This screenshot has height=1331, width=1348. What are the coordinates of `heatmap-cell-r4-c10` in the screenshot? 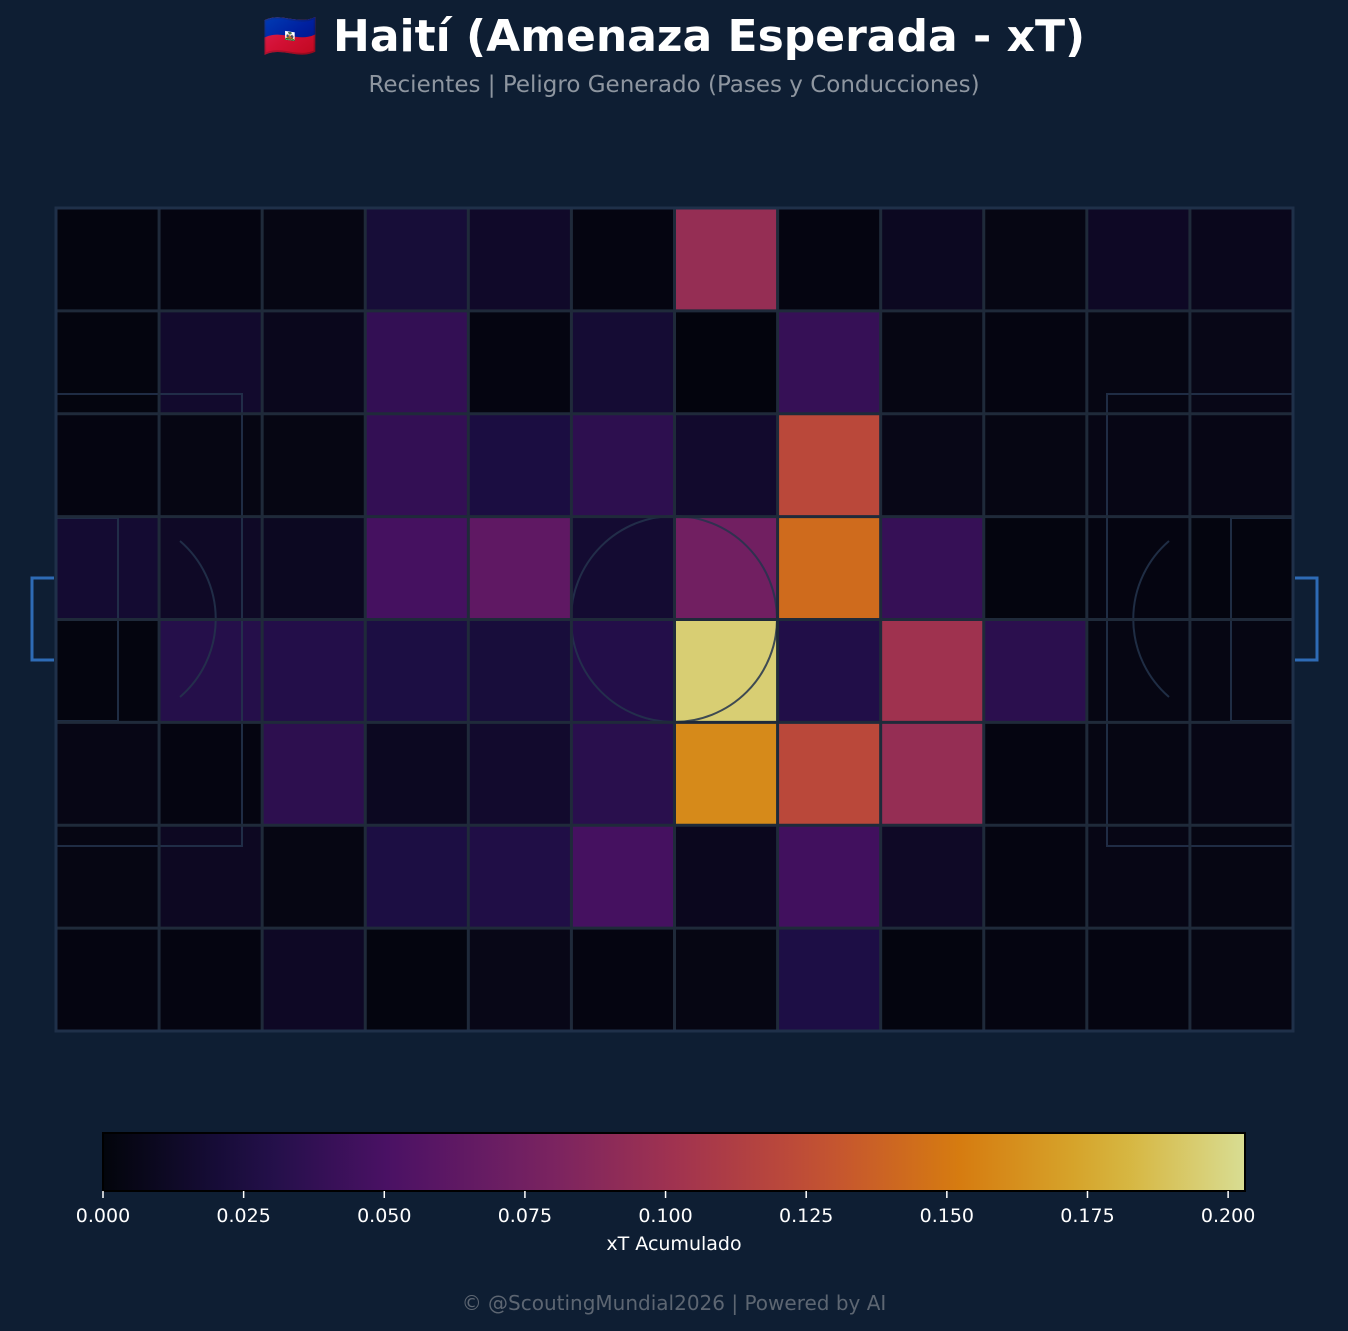 It's located at (1138, 671).